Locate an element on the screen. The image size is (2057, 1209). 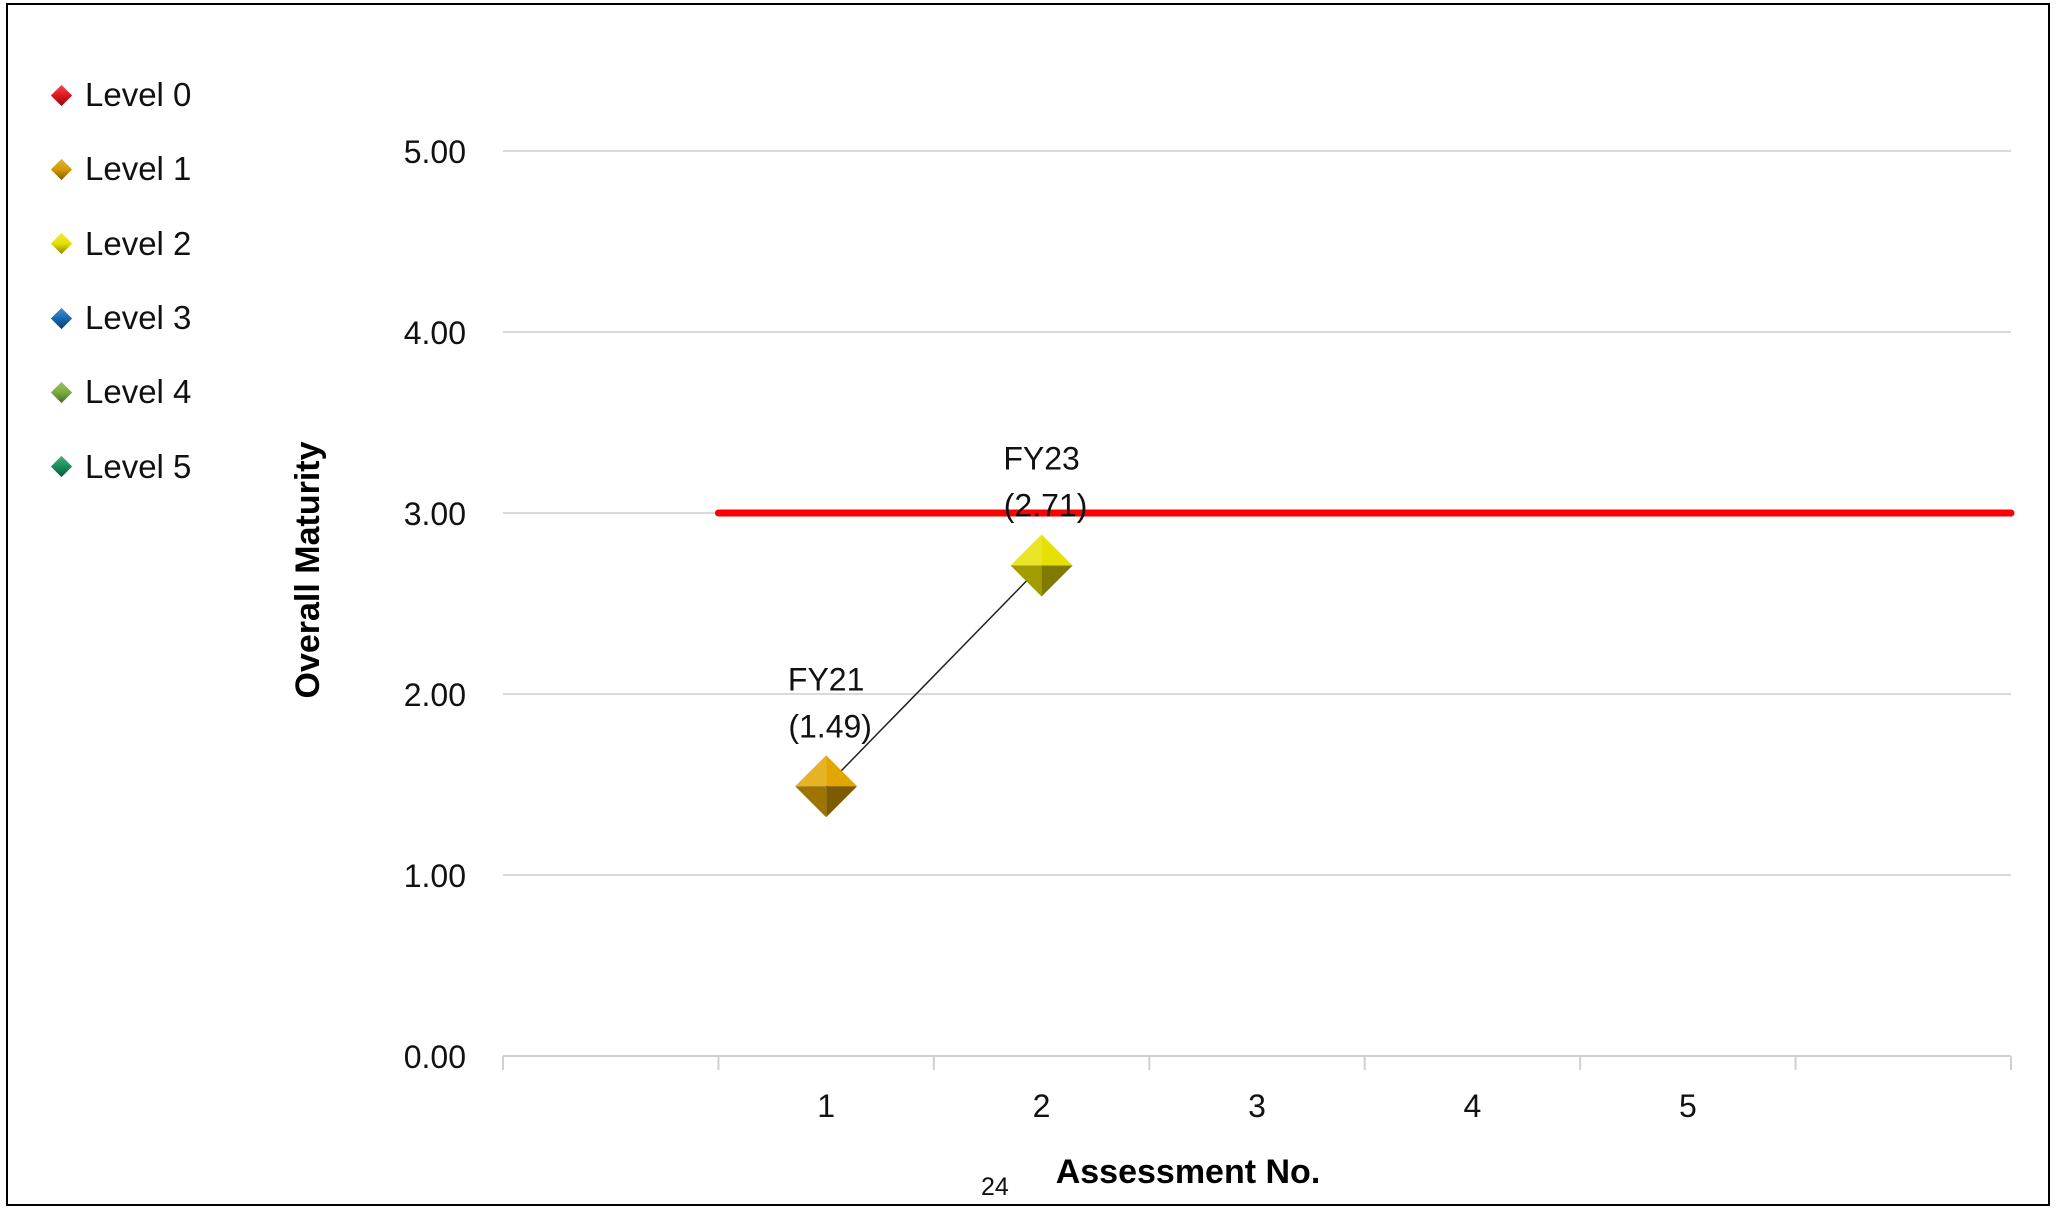
legend-label: Level 2 is located at coordinates (138, 243).